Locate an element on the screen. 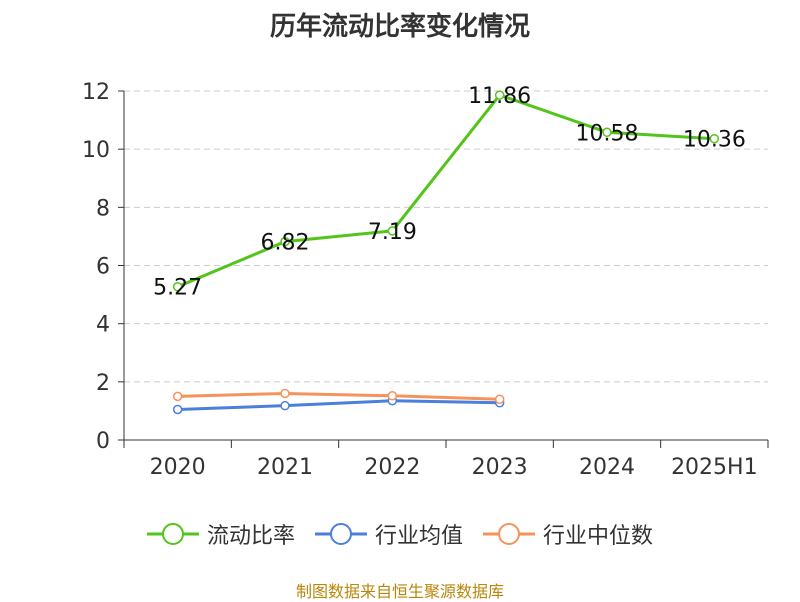 This screenshot has width=800, height=602. data-label: 10.58 is located at coordinates (607, 133).